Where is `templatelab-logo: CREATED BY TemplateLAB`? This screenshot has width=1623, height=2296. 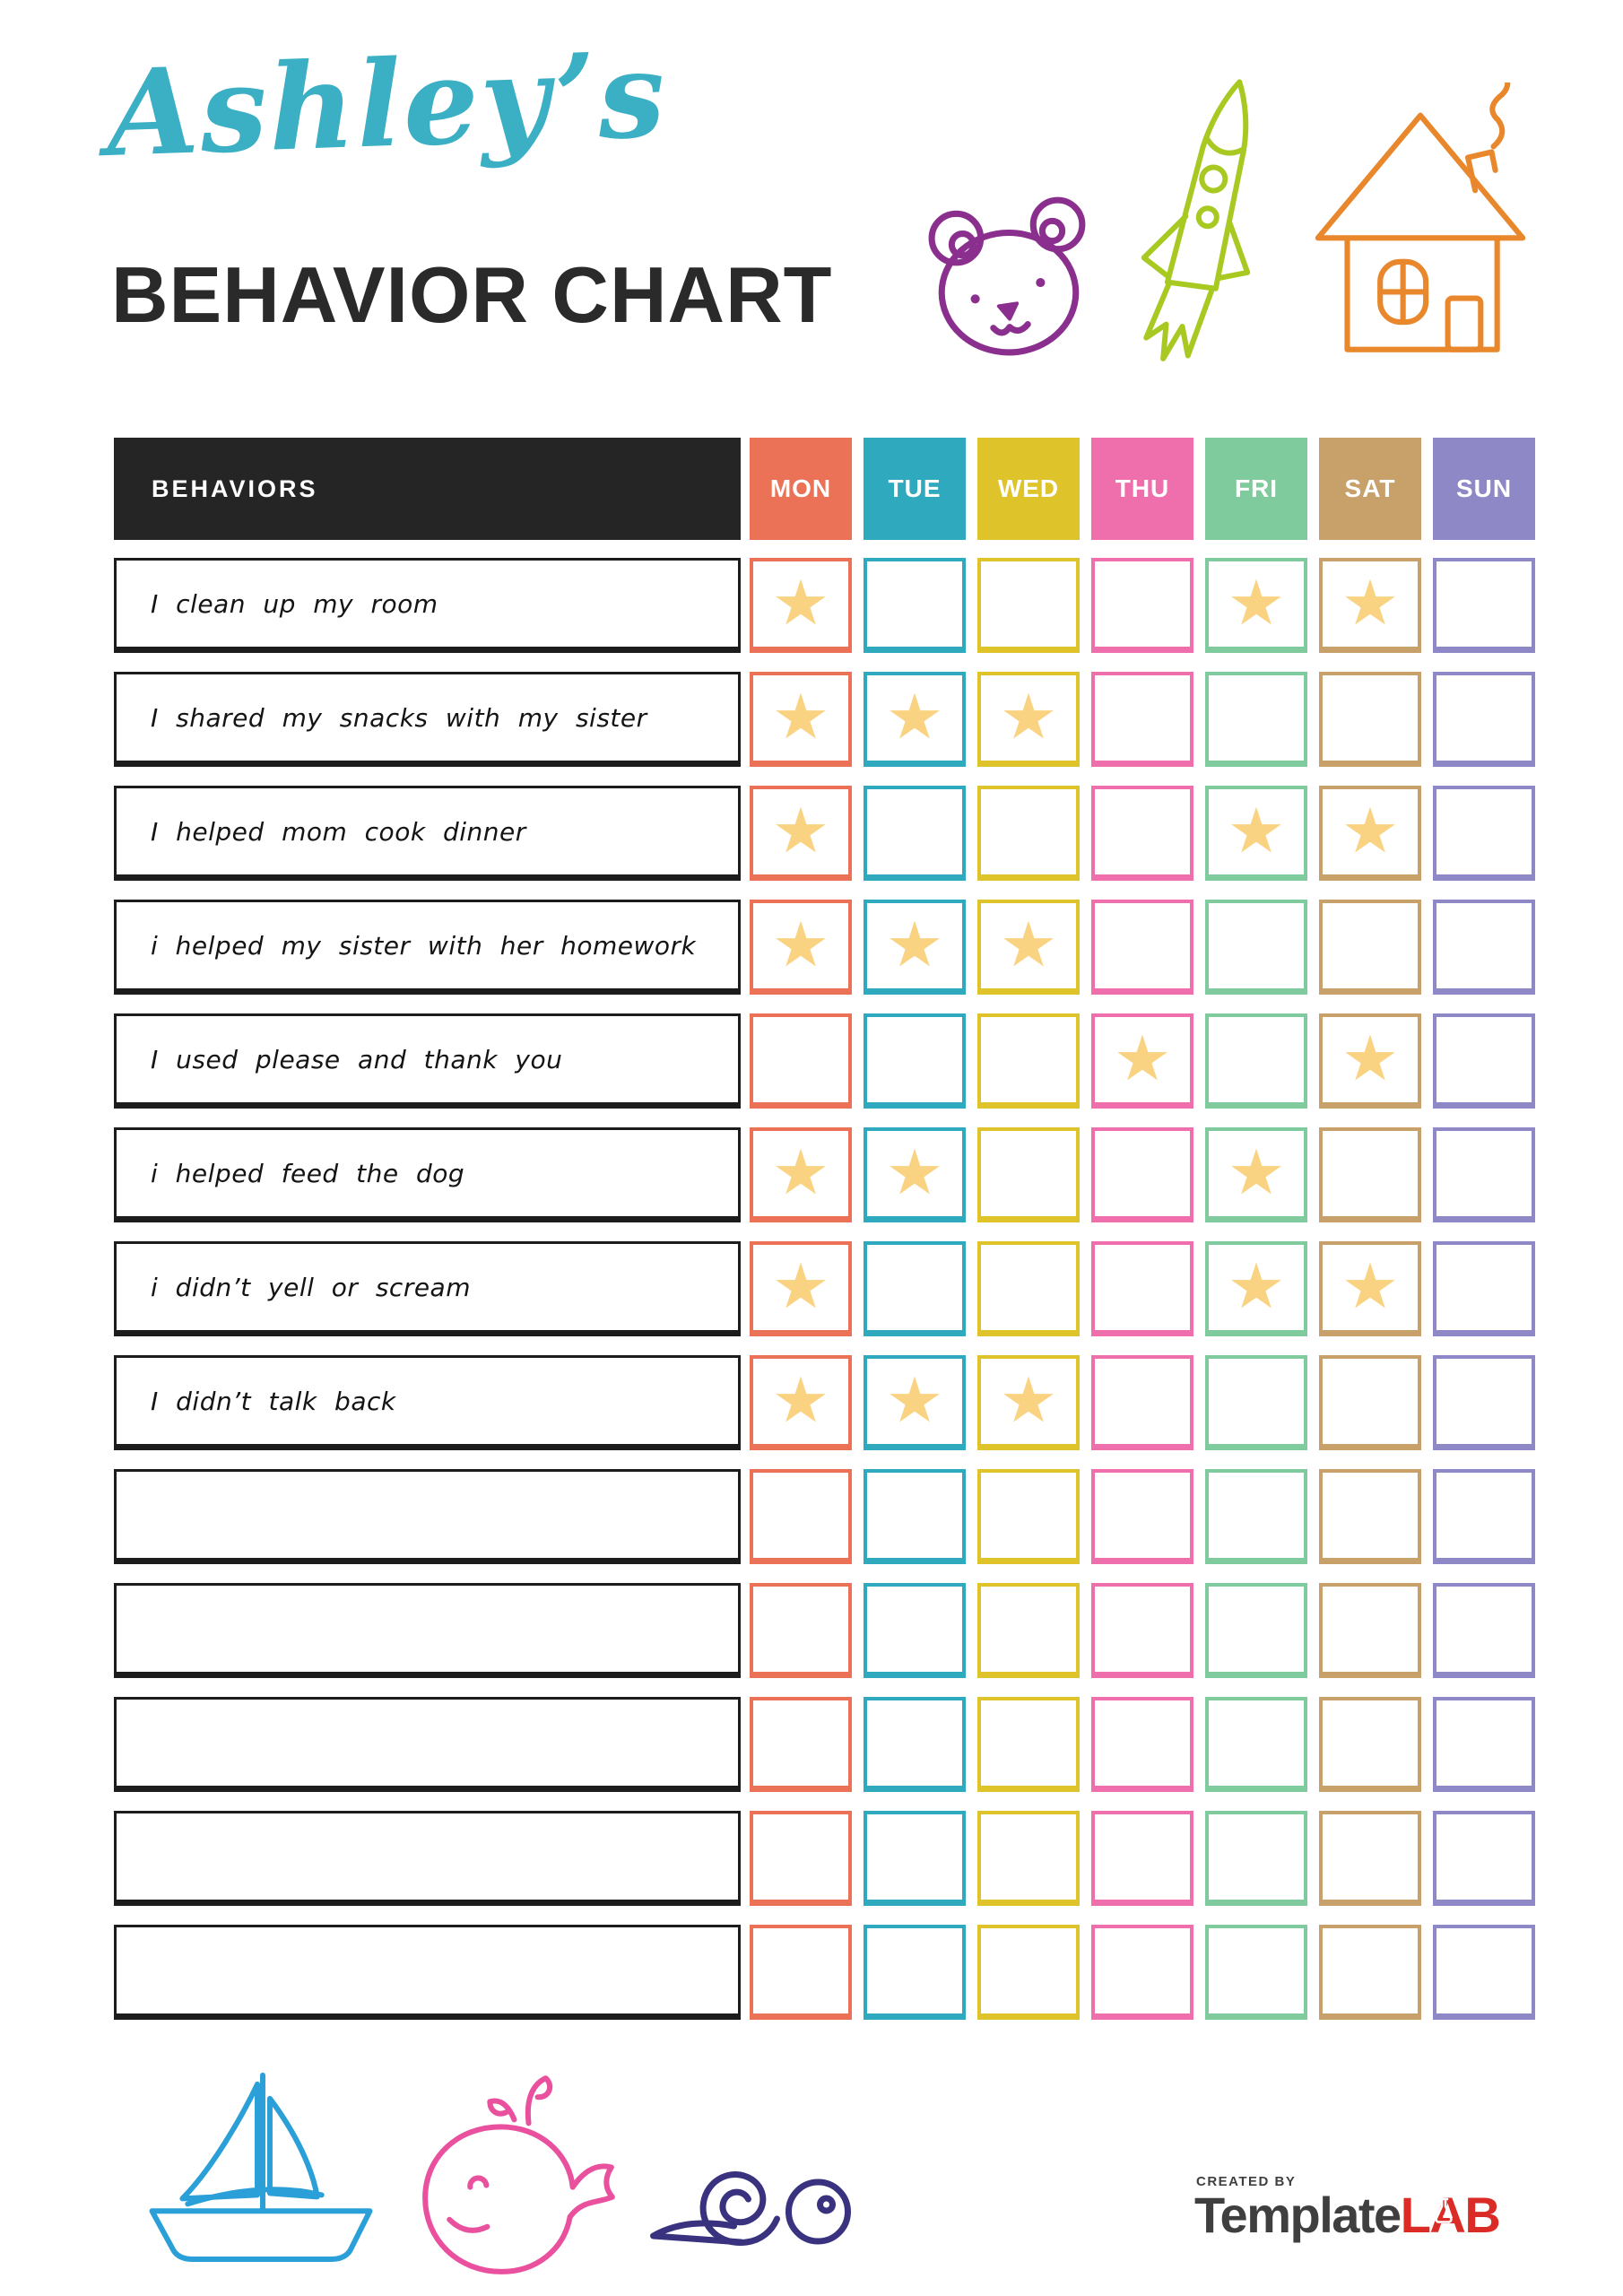 templatelab-logo: CREATED BY TemplateLAB is located at coordinates (1364, 2207).